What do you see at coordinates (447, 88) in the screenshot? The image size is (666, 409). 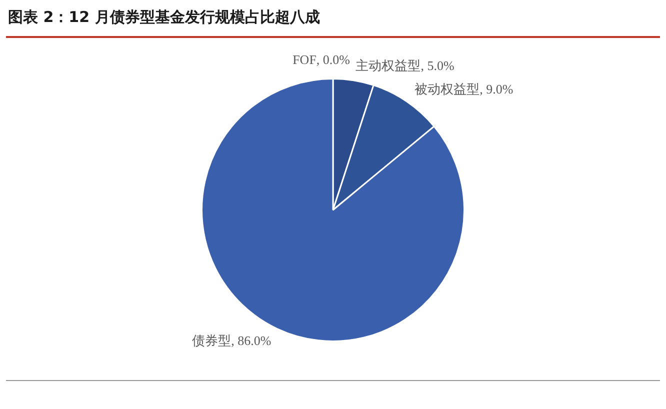 I see `slice-label: 被动权益型` at bounding box center [447, 88].